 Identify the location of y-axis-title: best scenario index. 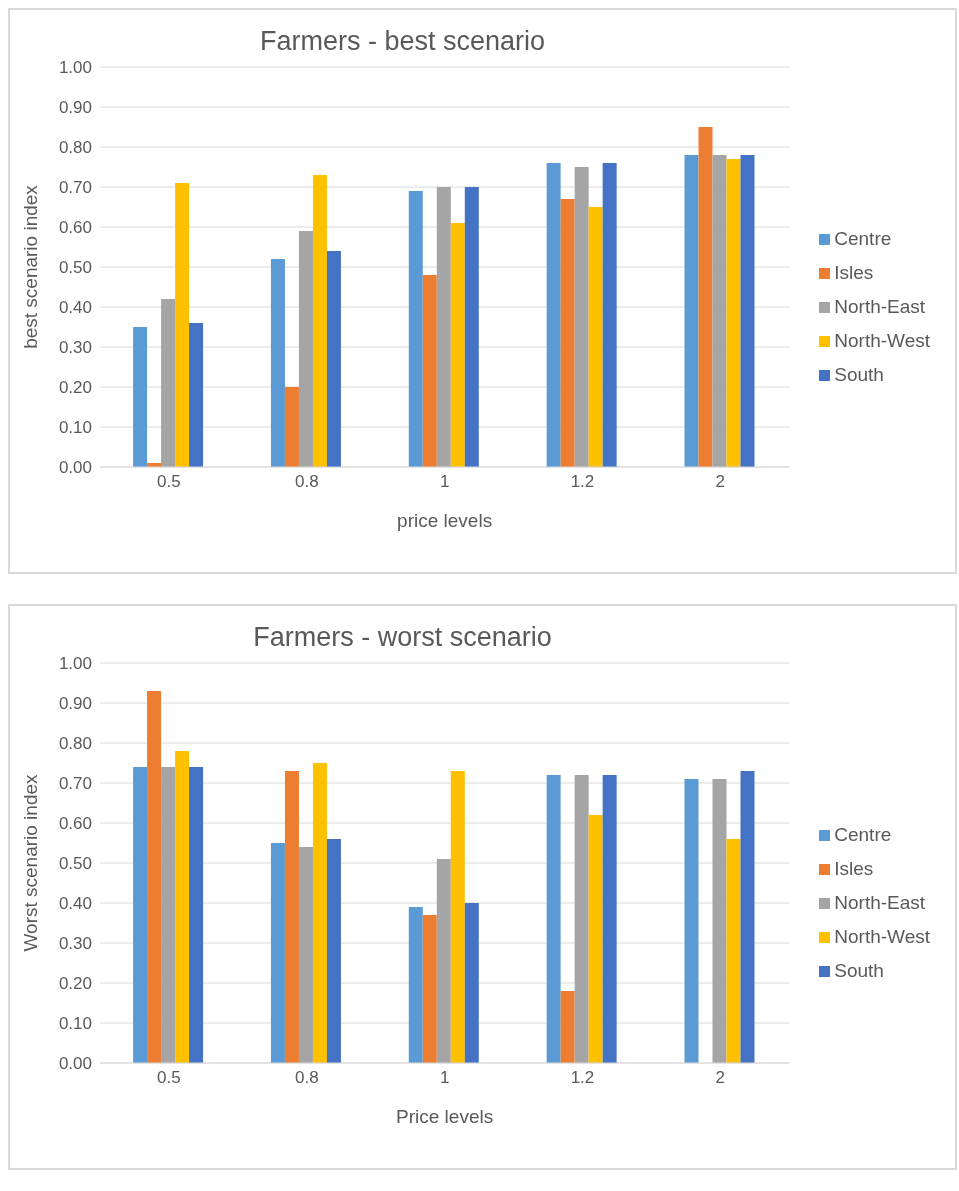
(30, 266).